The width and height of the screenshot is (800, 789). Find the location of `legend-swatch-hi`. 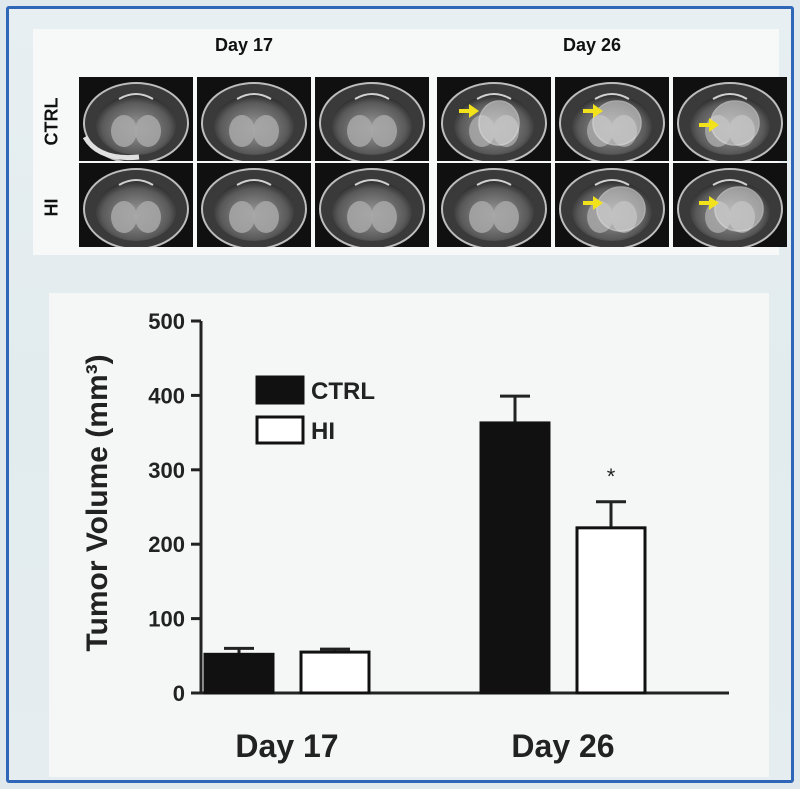

legend-swatch-hi is located at coordinates (280, 430).